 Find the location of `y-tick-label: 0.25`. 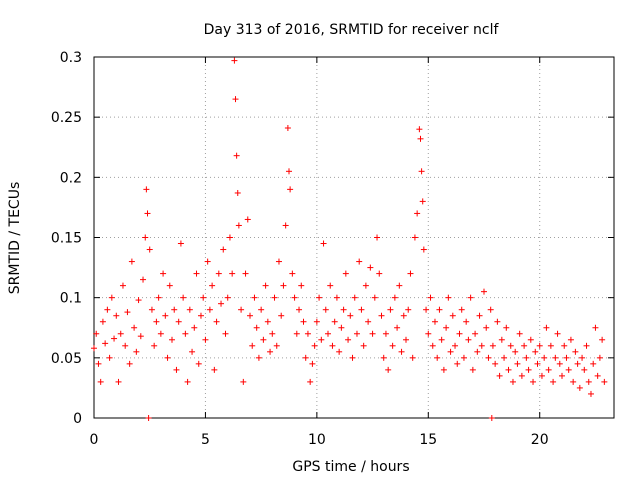

y-tick-label: 0.25 is located at coordinates (66, 118).